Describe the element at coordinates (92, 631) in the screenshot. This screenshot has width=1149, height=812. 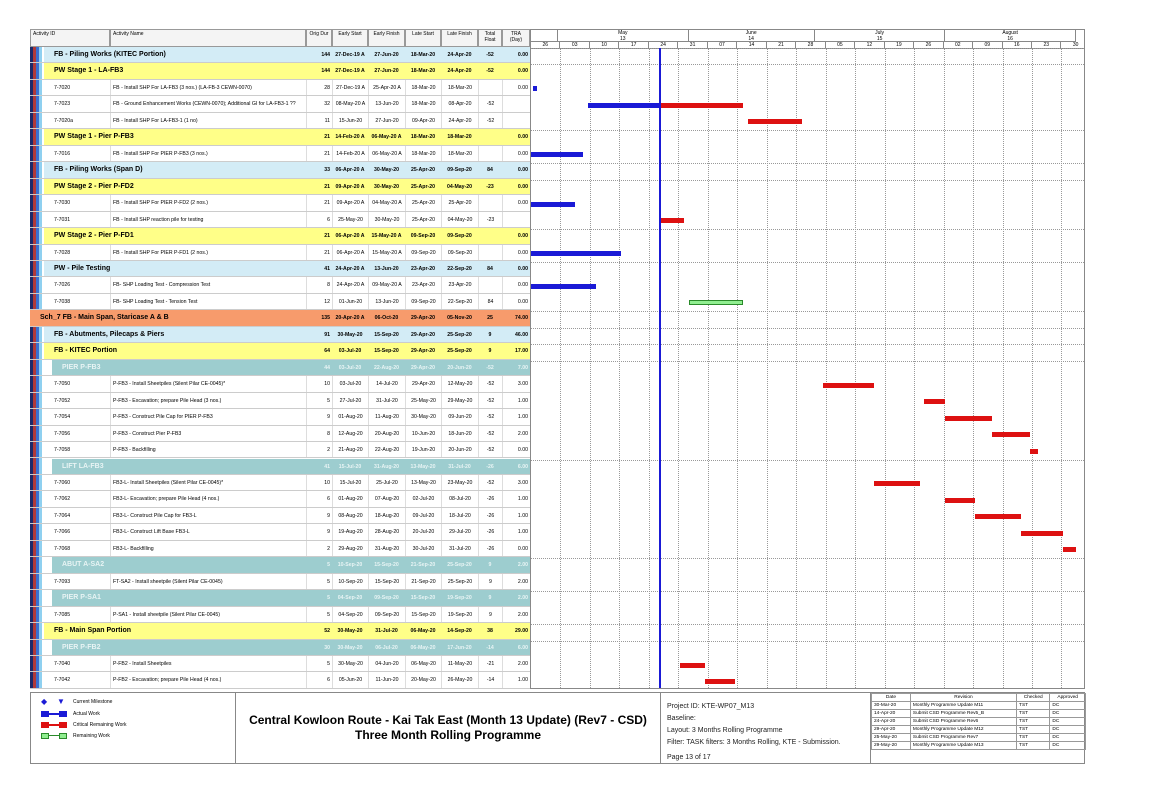
I see `activity-name-cell: FB - Main Span Portion` at that location.